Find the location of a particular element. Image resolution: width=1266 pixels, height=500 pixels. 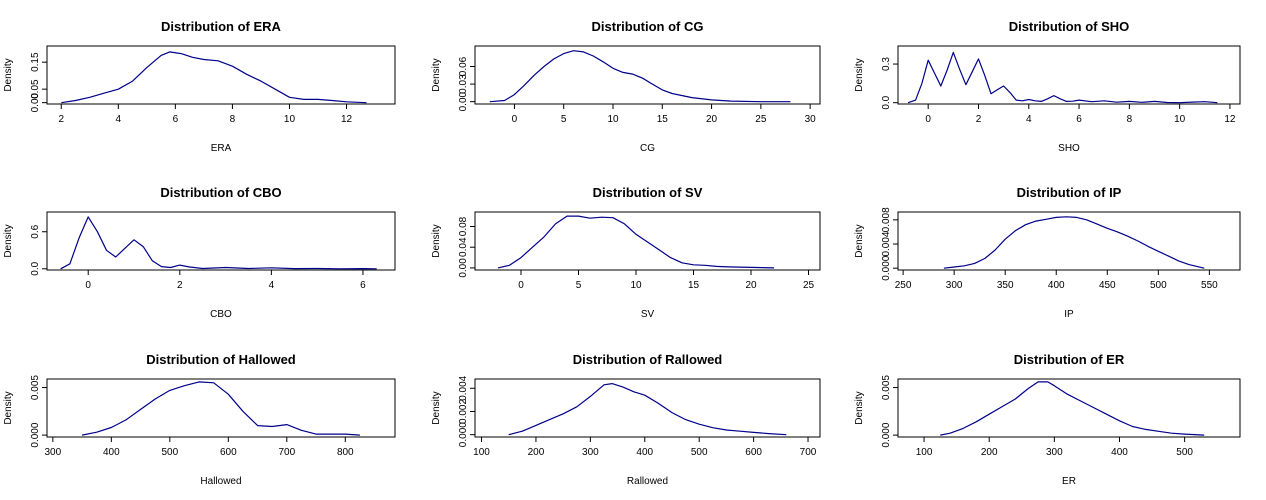

x-axis-label: Hallowed is located at coordinates (220, 481).